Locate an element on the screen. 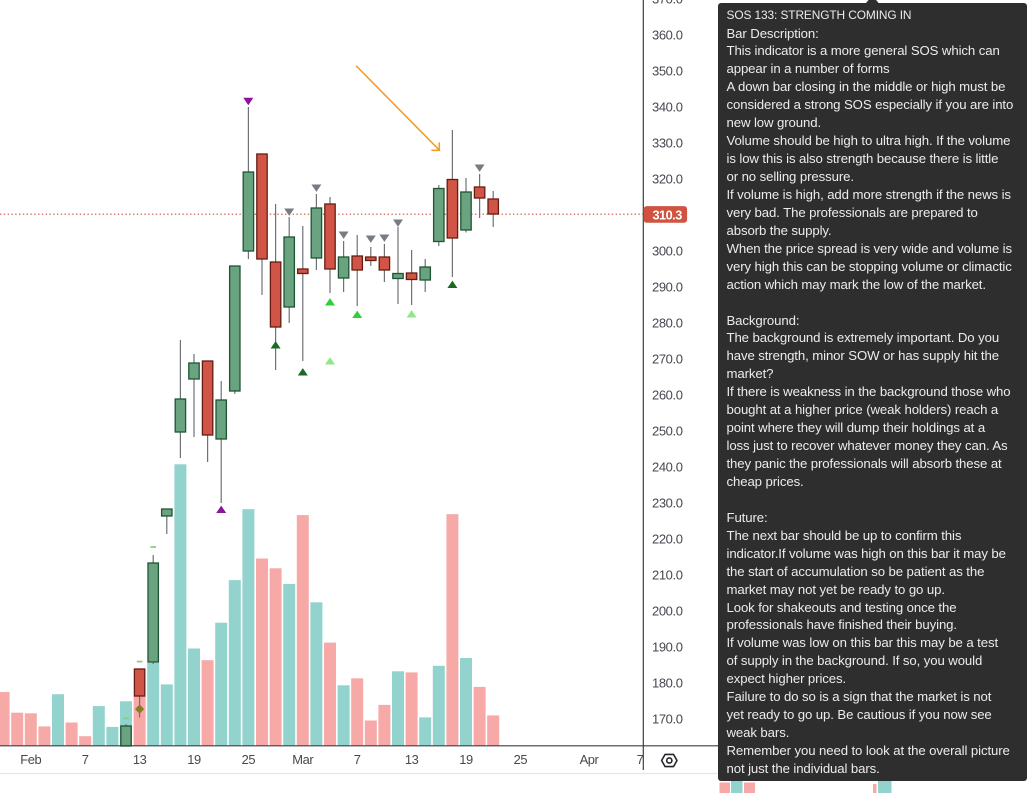 Image resolution: width=1036 pixels, height=793 pixels. svg-text: 270.0 is located at coordinates (667, 359).